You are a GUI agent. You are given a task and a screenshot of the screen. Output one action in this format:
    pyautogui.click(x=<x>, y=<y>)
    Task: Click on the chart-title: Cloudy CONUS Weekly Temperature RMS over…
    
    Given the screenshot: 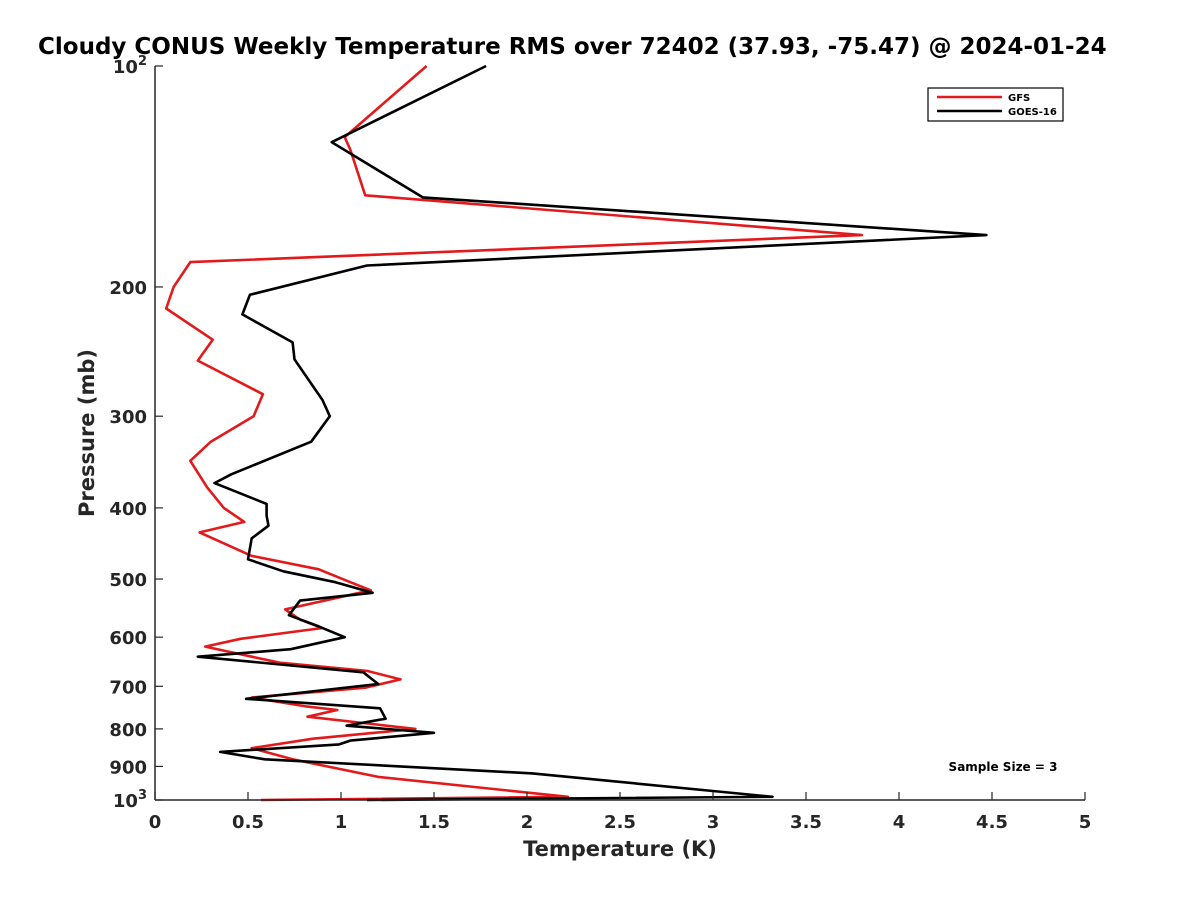 What is the action you would take?
    pyautogui.click(x=572, y=47)
    